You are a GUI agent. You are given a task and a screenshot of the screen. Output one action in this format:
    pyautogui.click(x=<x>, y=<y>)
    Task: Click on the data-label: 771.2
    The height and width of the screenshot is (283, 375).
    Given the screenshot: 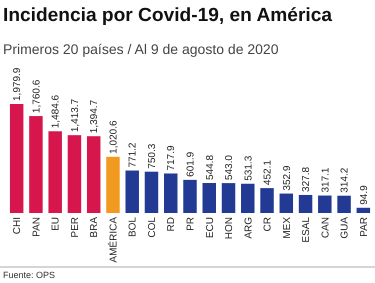 What is the action you would take?
    pyautogui.click(x=133, y=155)
    